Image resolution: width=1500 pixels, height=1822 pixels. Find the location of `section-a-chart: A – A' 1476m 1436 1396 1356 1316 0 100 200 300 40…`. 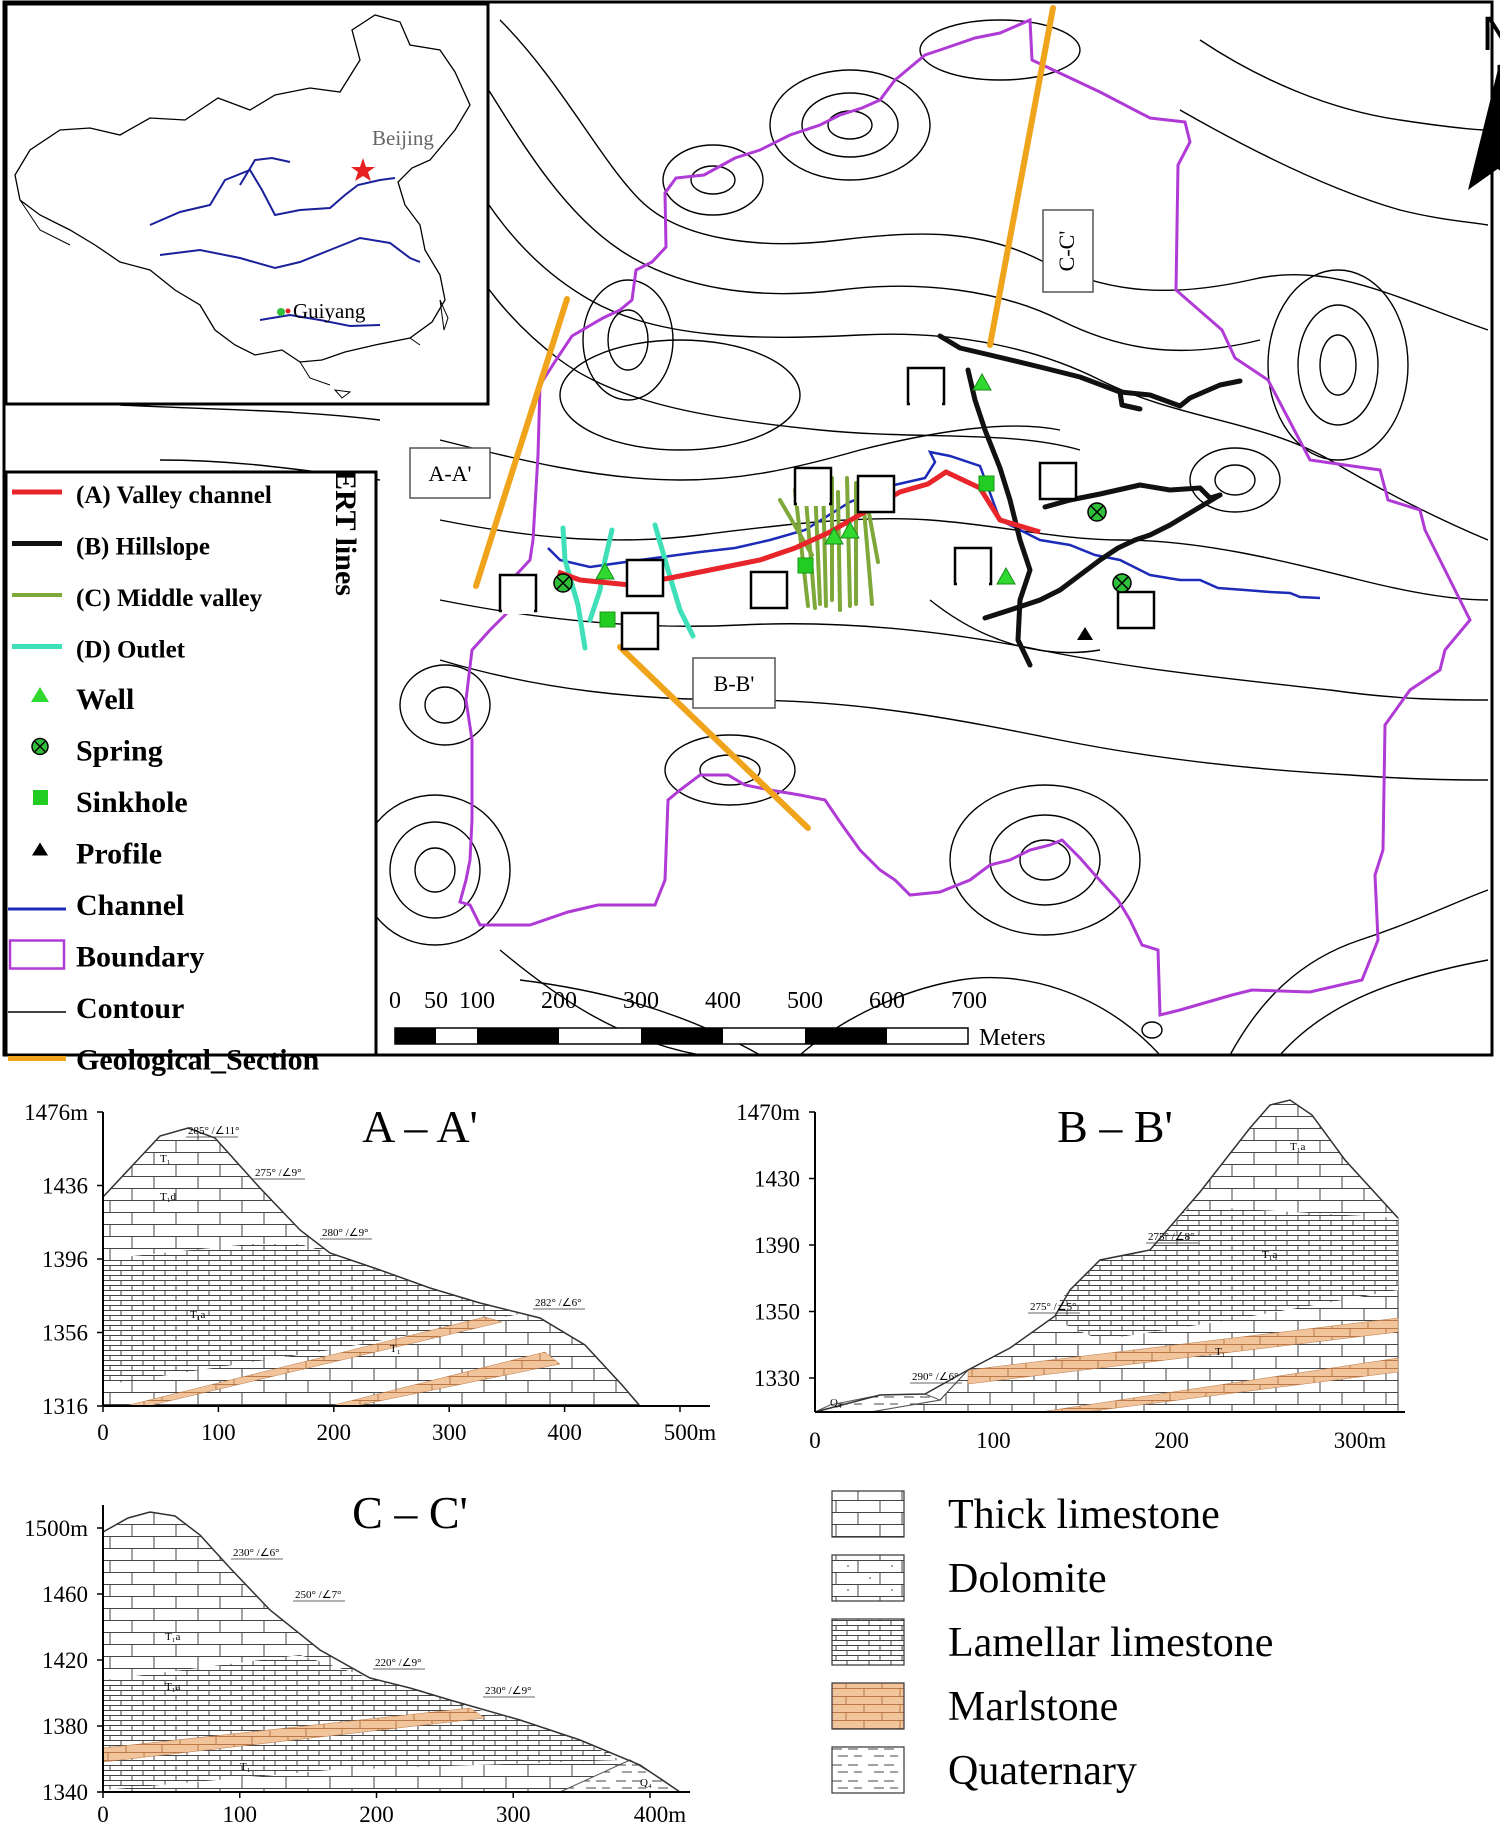

section-a-chart: A – A' 1476m 1436 1396 1356 1316 0 100 200 300 40… is located at coordinates (370, 1272).